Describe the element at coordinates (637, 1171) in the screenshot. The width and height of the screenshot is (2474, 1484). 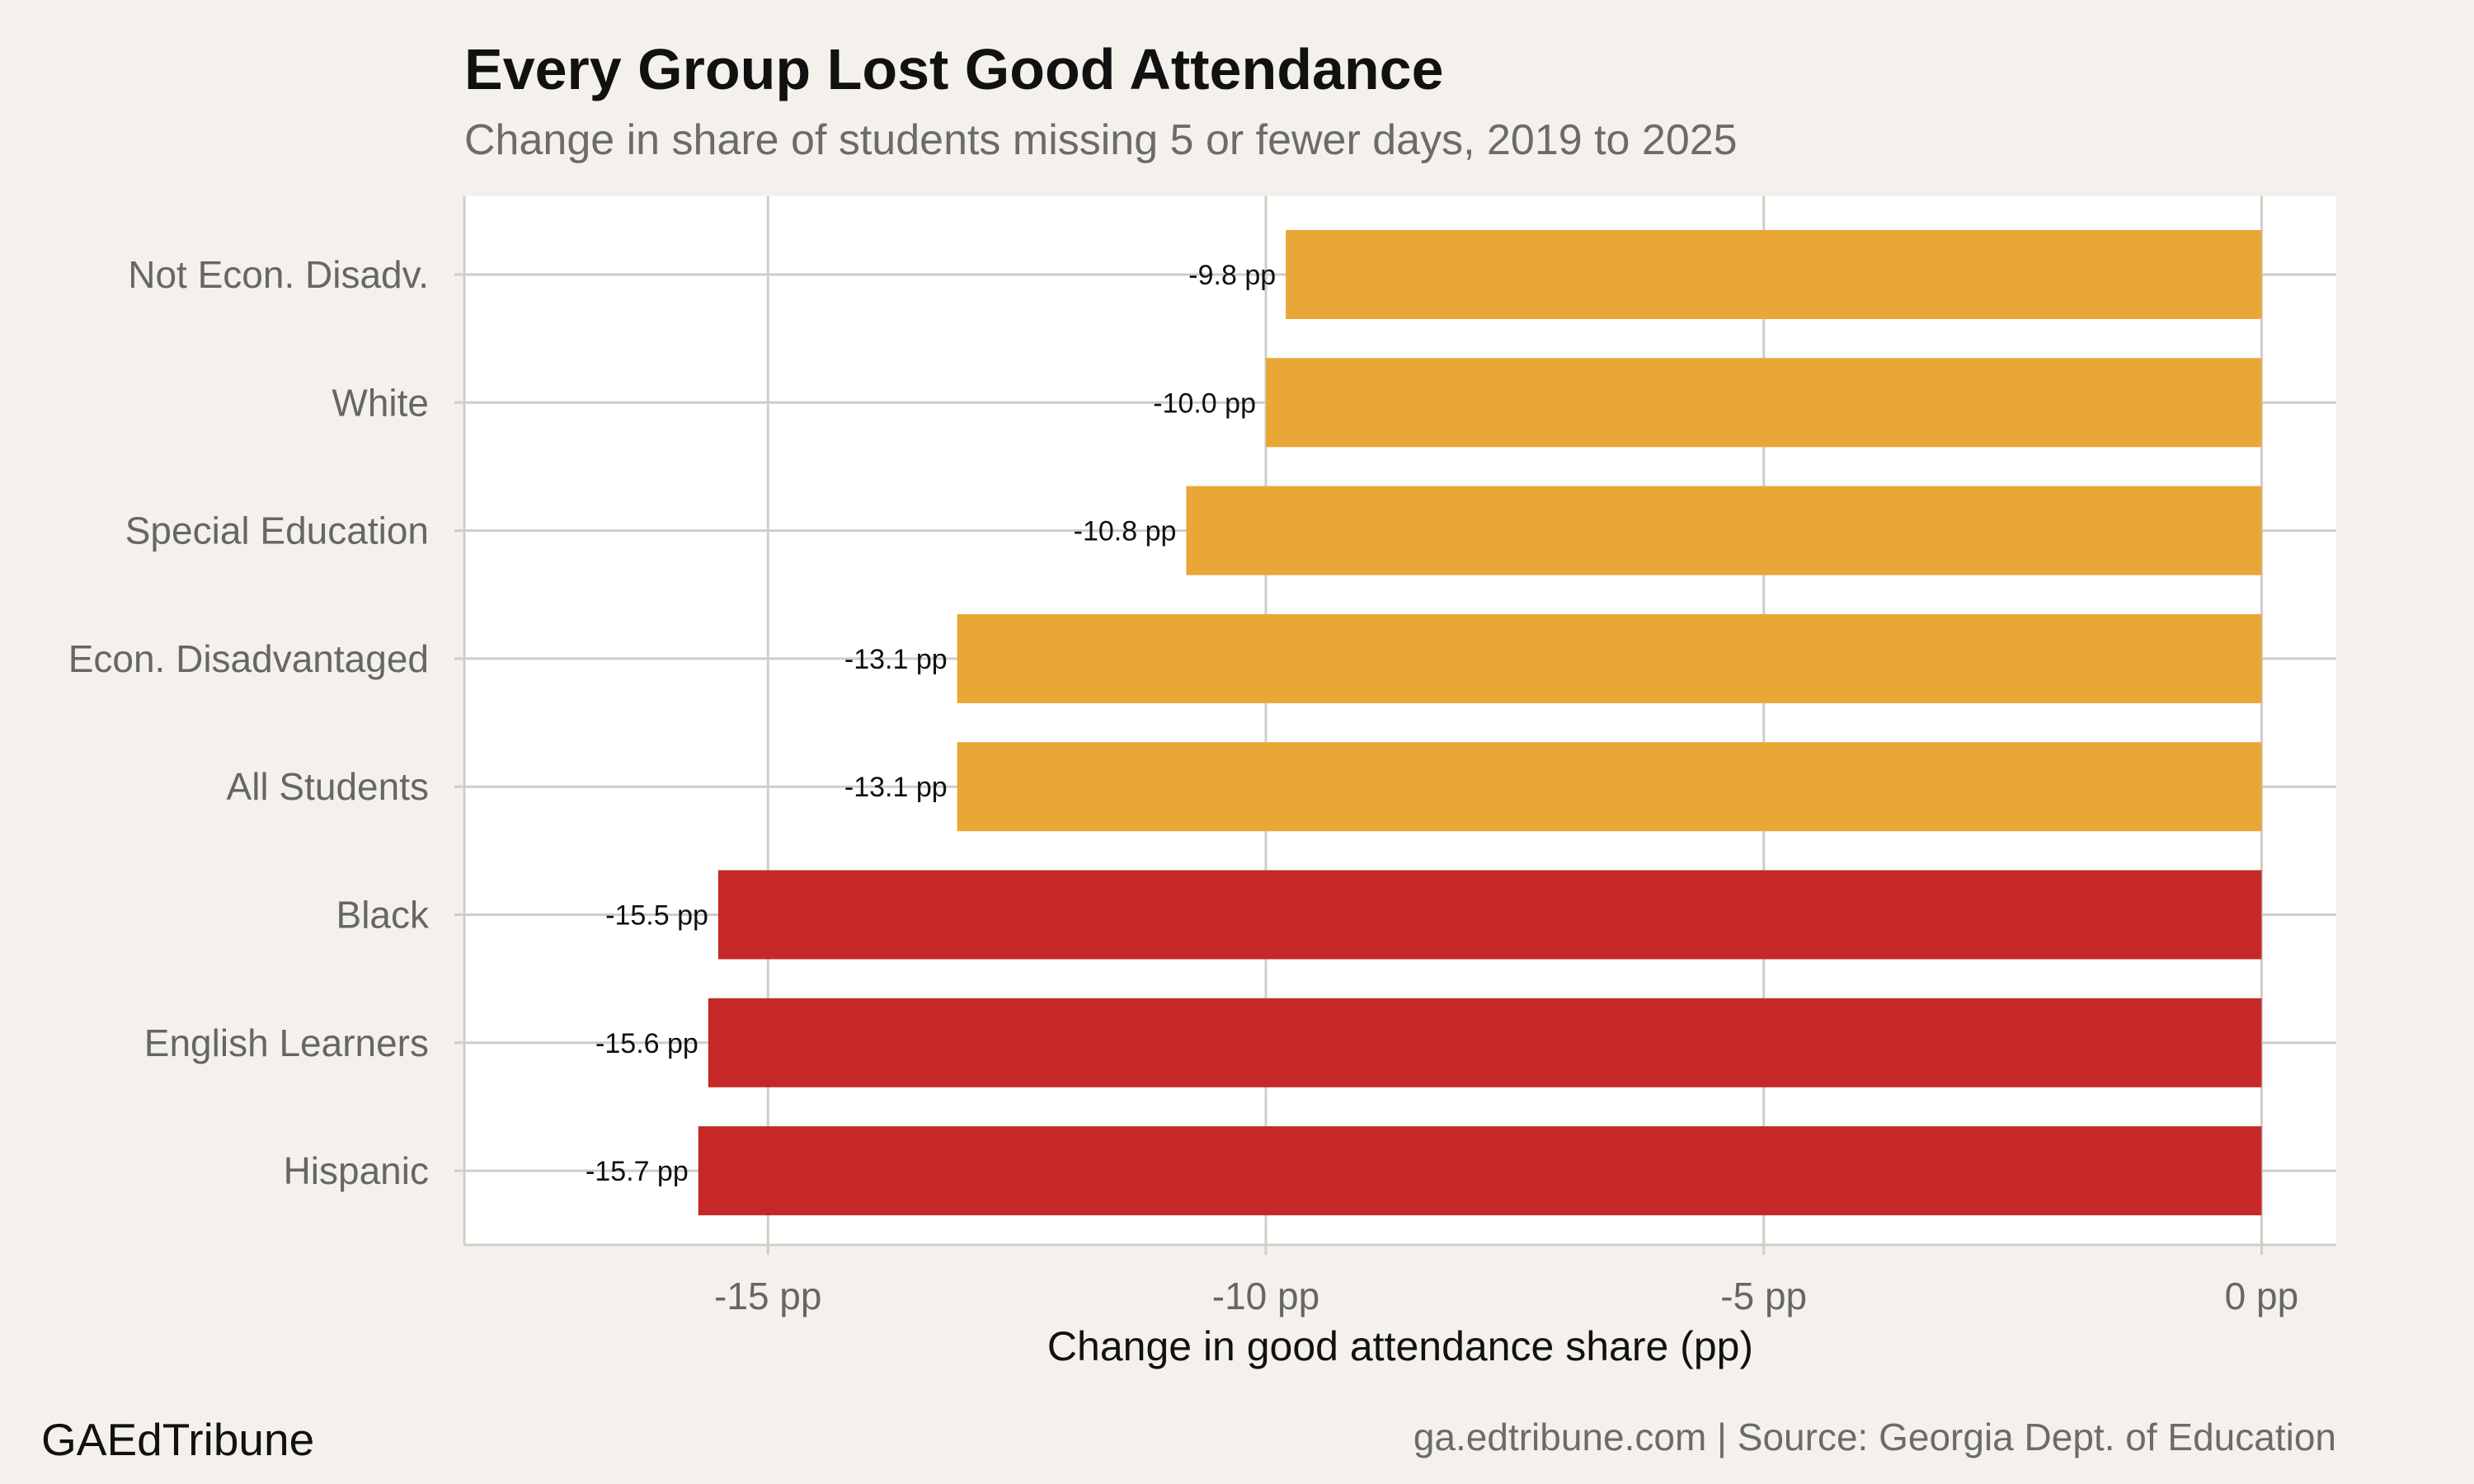
I see `bar-value-label: -15.7 pp` at that location.